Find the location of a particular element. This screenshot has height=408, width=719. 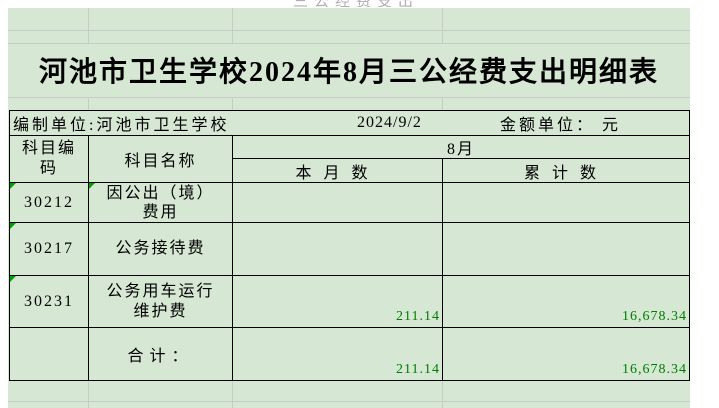

cell-row0-current is located at coordinates (338, 203).